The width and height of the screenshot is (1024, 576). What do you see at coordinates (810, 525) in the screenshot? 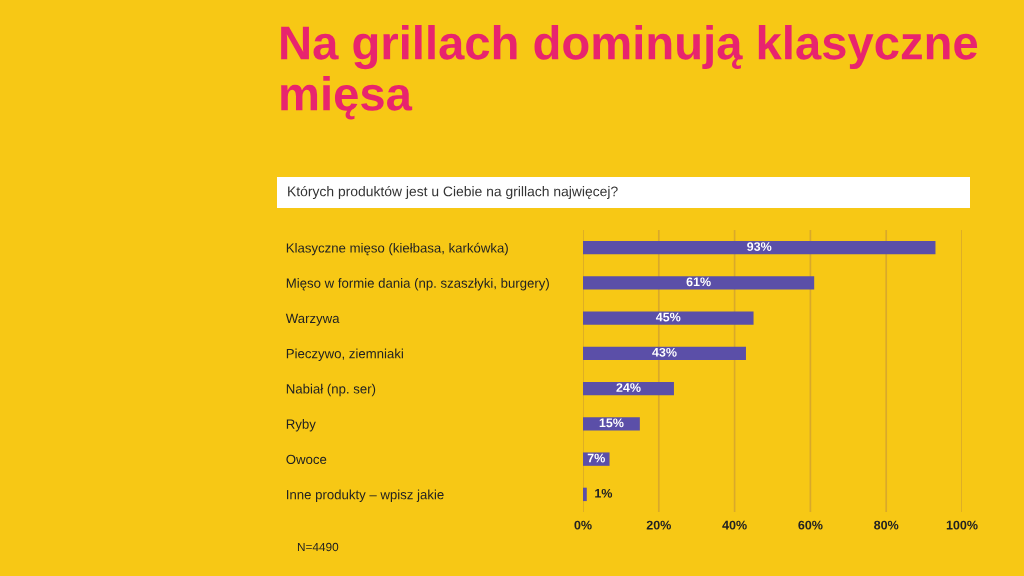
I see `x-tick-label: 60%` at bounding box center [810, 525].